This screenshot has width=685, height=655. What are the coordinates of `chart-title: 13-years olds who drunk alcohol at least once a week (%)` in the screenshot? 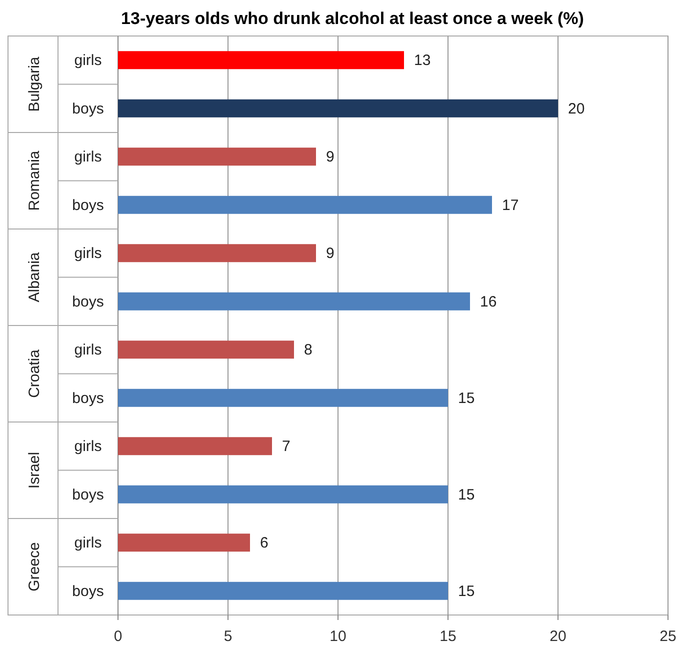 It's located at (352, 18).